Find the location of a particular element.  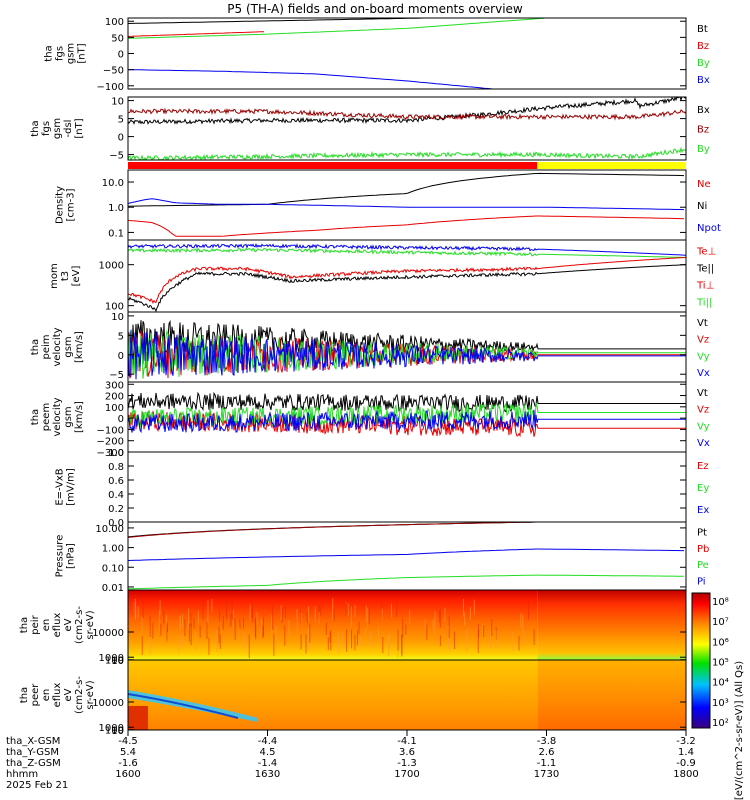

panel-peer_spectrogram-fill is located at coordinates (333, 695).